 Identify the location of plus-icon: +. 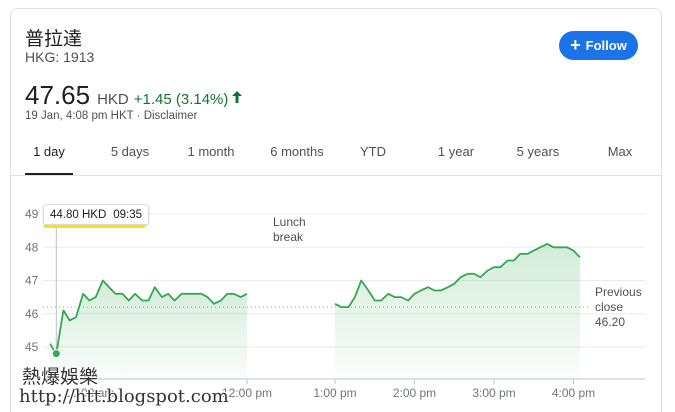
(575, 44).